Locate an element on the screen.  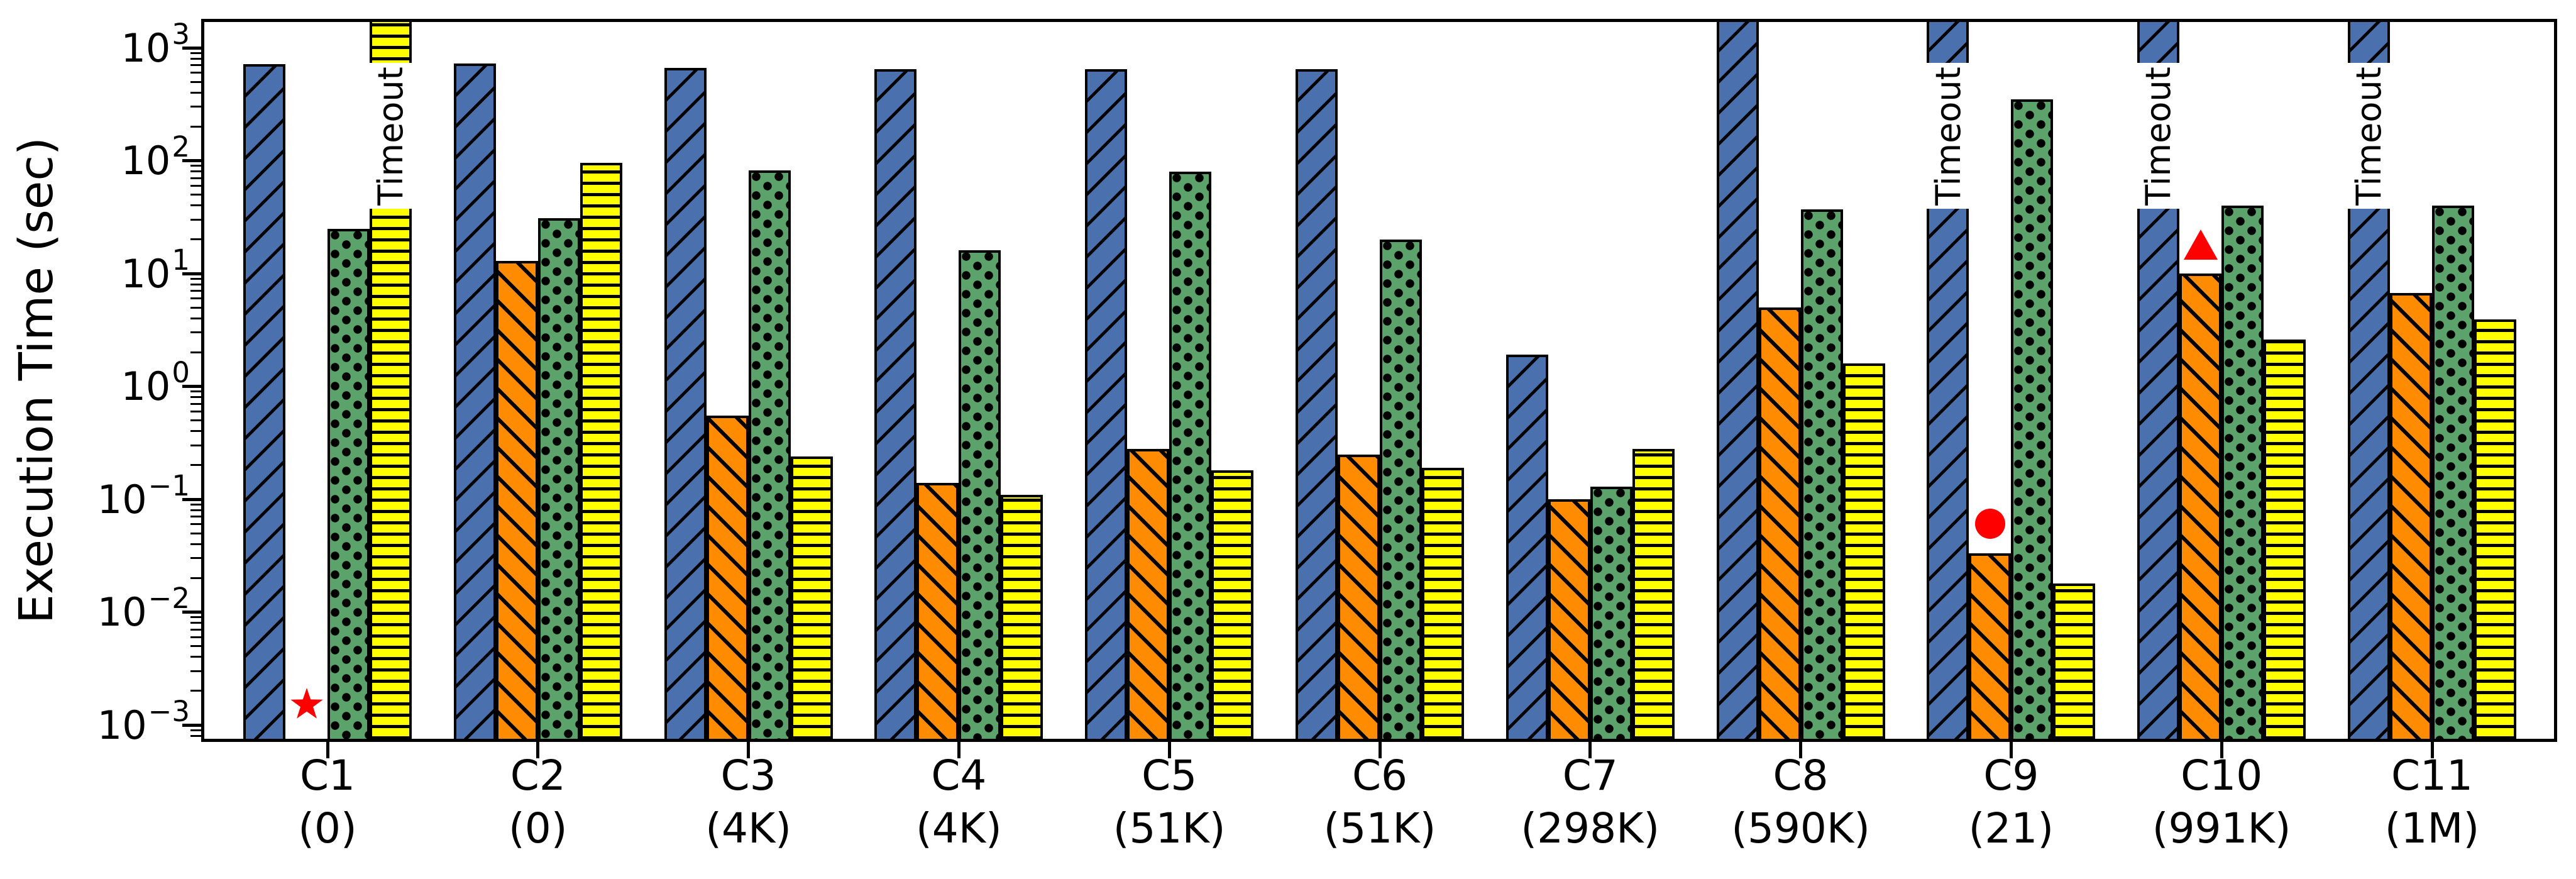
x-label-c2: C2 (0) is located at coordinates (538, 802).